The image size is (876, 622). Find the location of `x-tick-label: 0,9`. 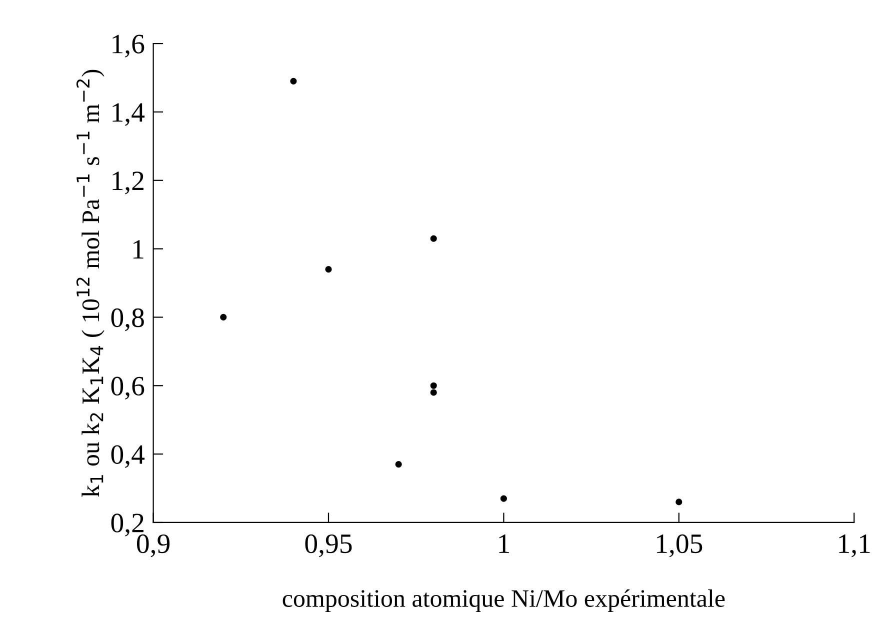

x-tick-label: 0,9 is located at coordinates (153, 546).